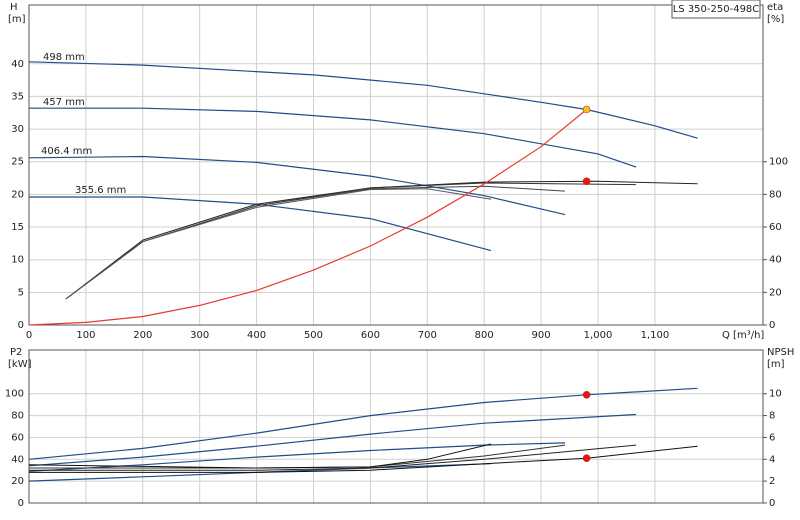 This screenshot has width=800, height=520. What do you see at coordinates (199, 335) in the screenshot?
I see `x-tick-label: 300` at bounding box center [199, 335].